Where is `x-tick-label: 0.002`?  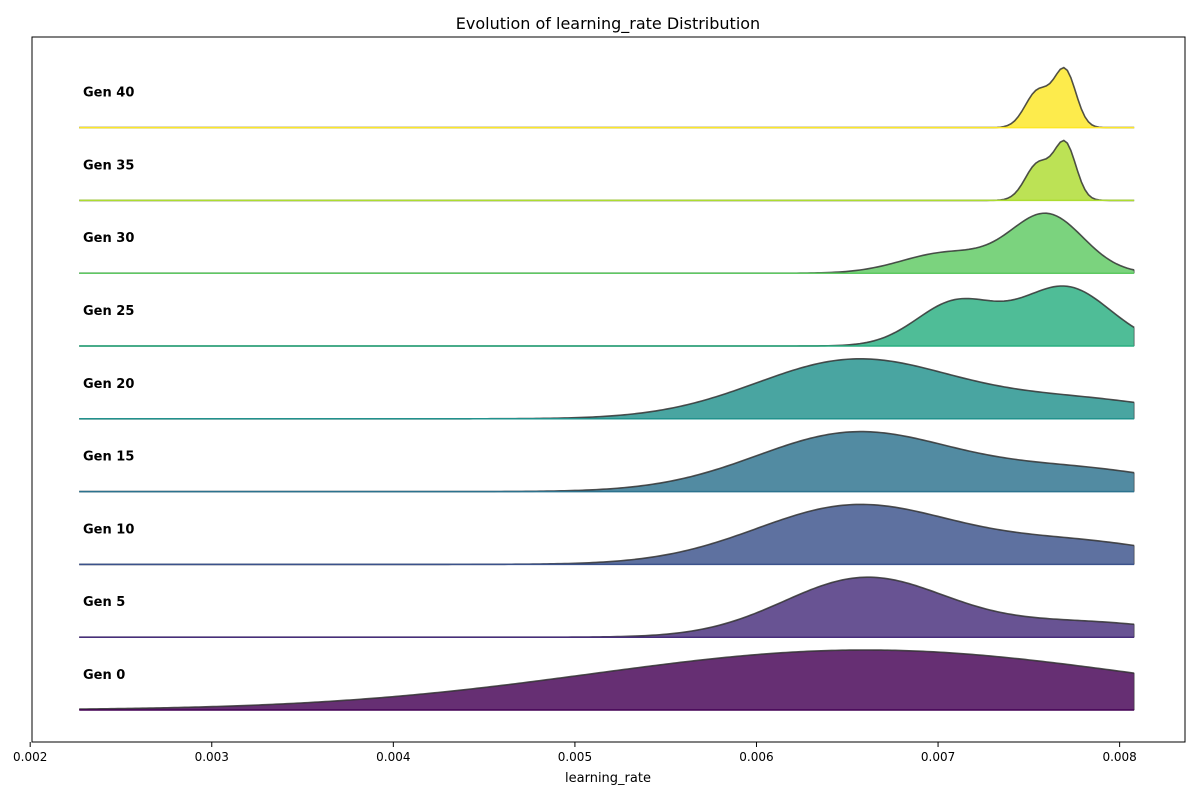 x-tick-label: 0.002 is located at coordinates (30, 757).